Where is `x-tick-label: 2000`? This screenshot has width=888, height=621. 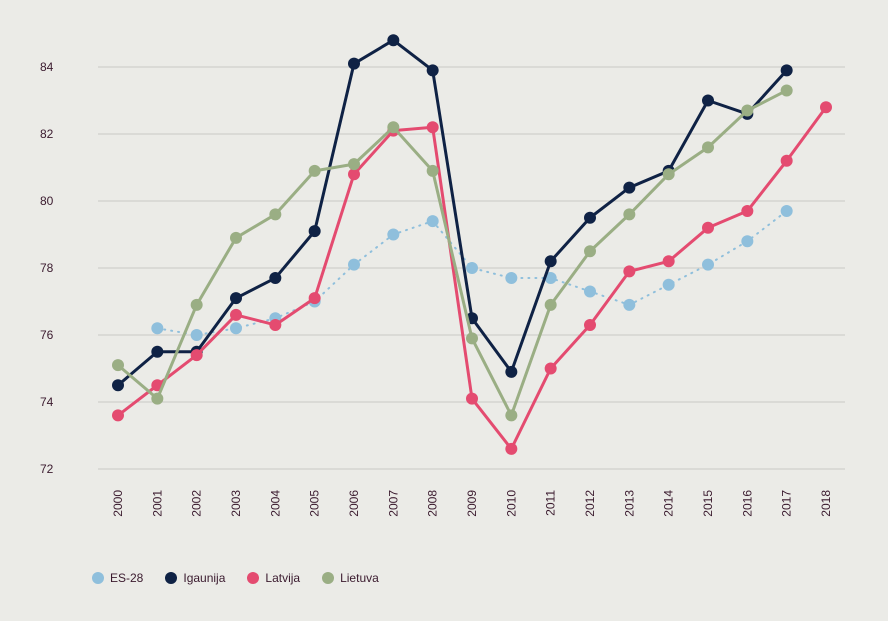 x-tick-label: 2000 is located at coordinates (118, 503).